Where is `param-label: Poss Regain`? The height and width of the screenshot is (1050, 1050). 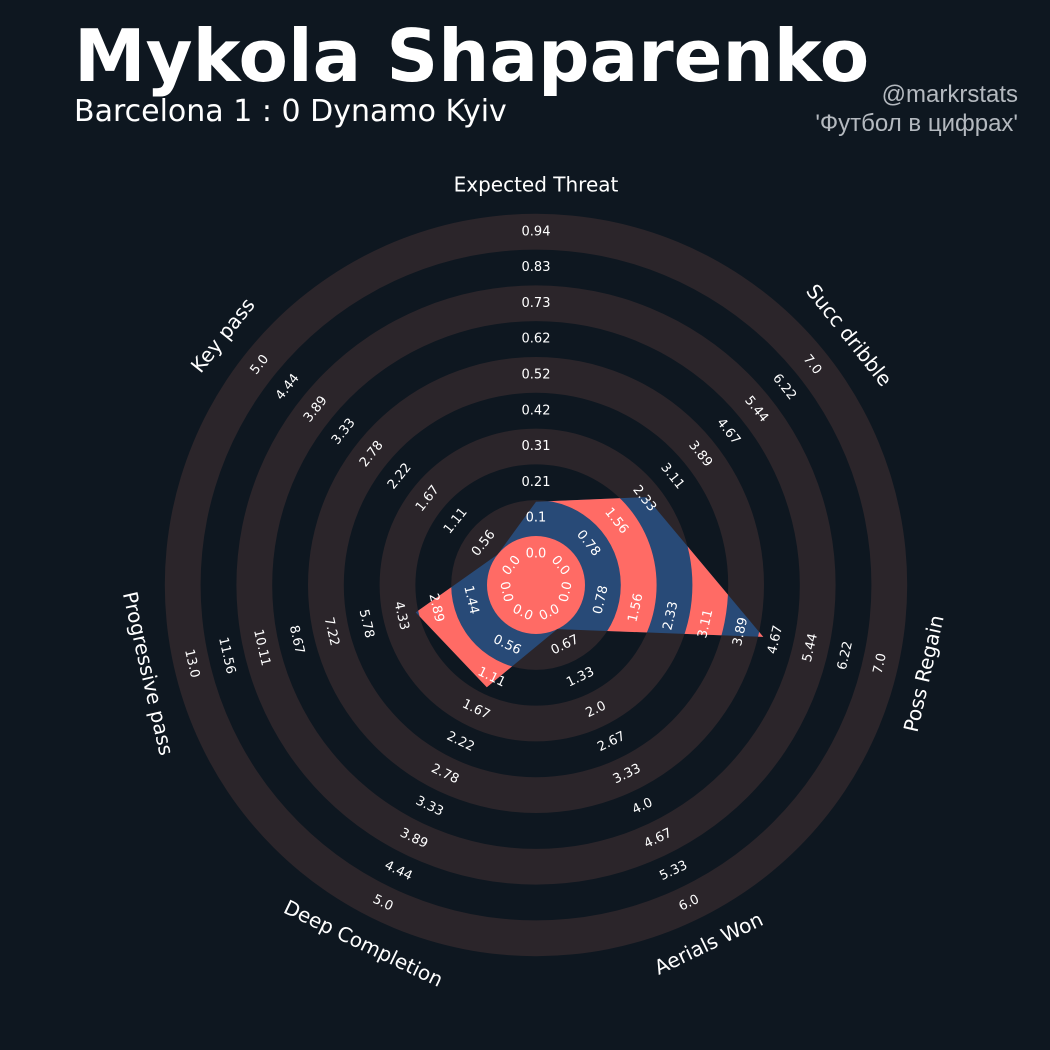
param-label: Poss Regain is located at coordinates (924, 674).